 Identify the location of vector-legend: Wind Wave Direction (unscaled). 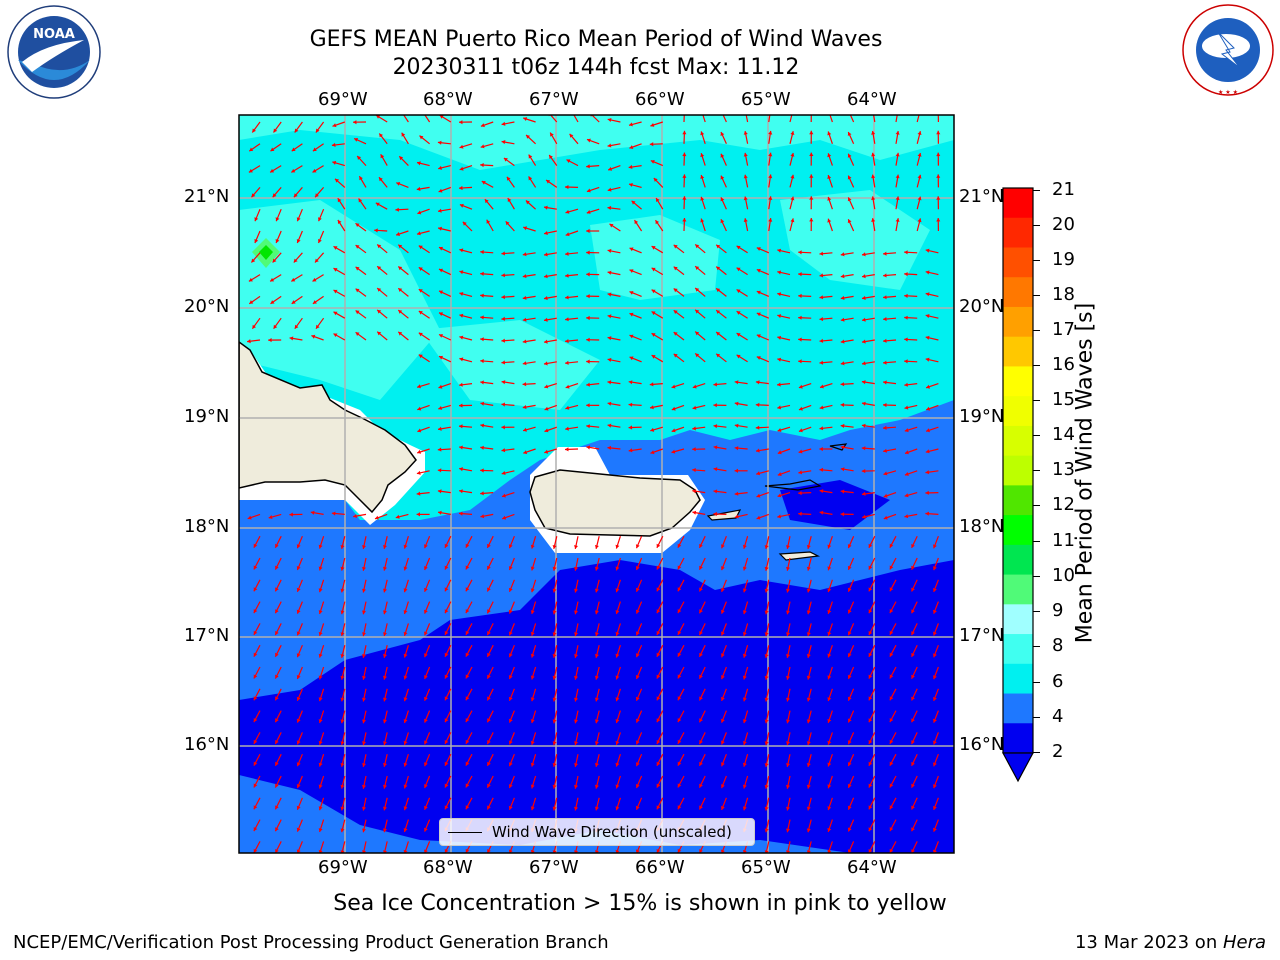
(597, 832).